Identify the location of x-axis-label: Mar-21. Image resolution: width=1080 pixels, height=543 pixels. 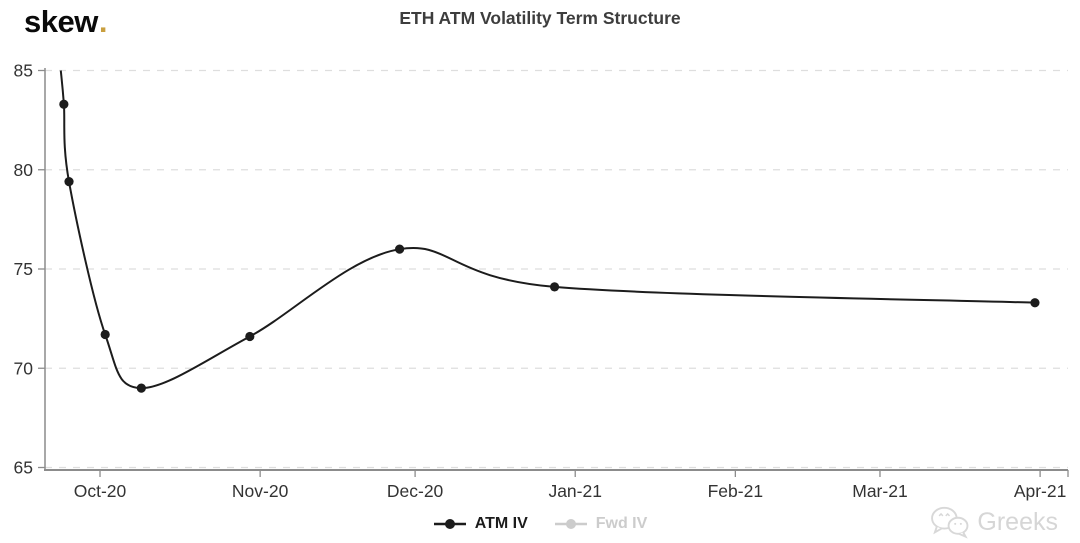
(879, 491).